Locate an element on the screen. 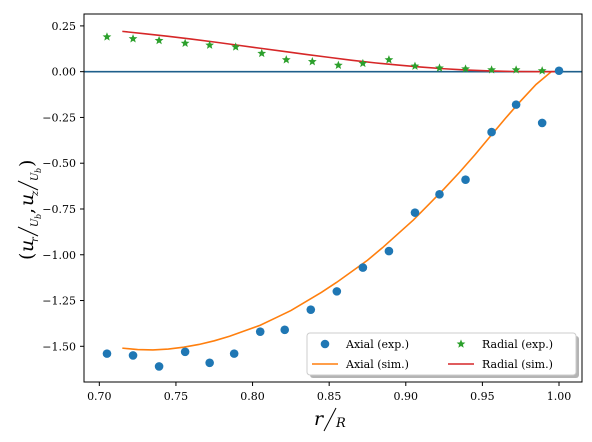 This screenshot has height=442, width=592. y-tick-label: −0.75 is located at coordinates (59, 209).